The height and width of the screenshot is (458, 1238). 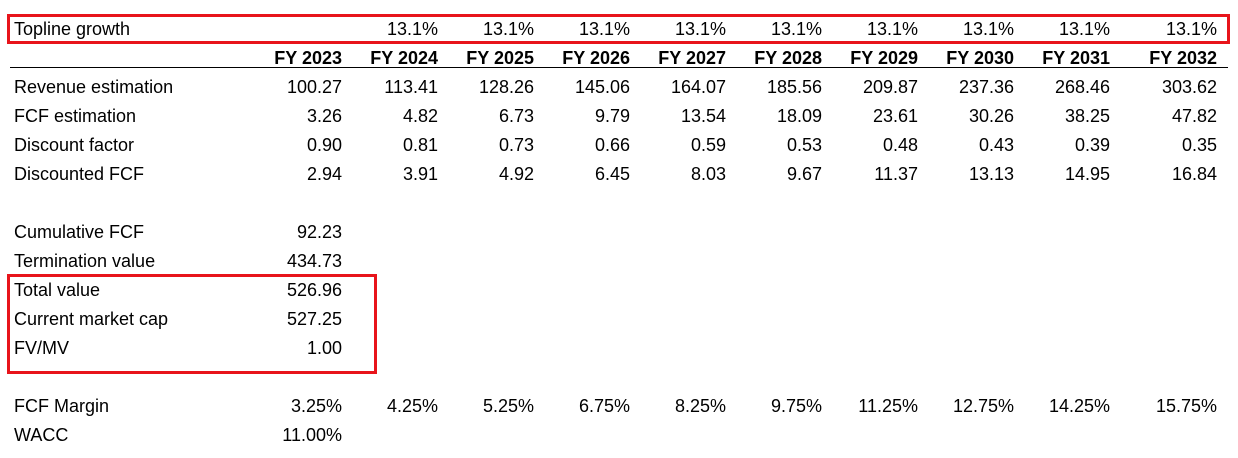 I want to click on row-label: WACC, so click(x=41, y=435).